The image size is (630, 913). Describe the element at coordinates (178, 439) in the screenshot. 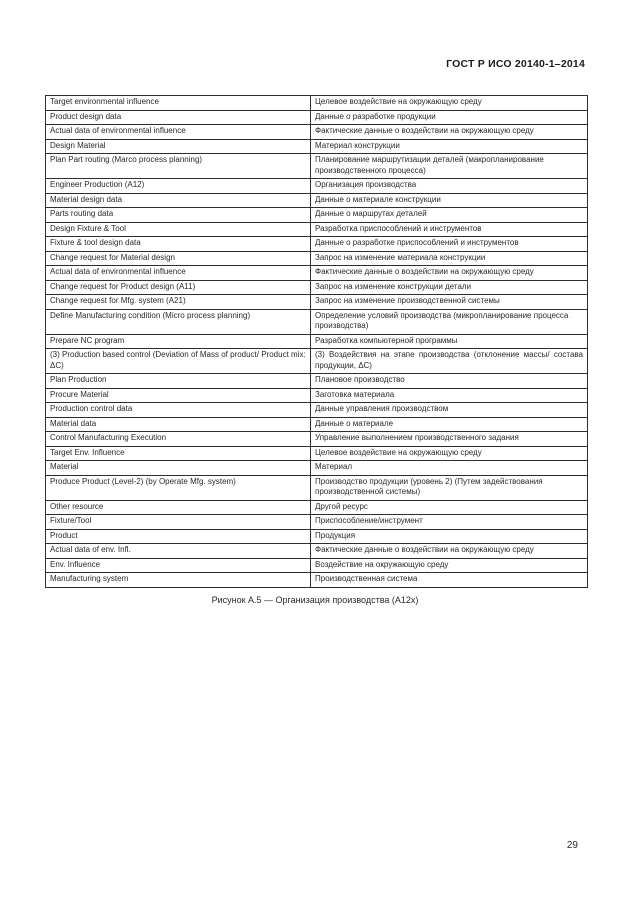

I see `cell-english-term: Control Manufacturing Execution` at that location.